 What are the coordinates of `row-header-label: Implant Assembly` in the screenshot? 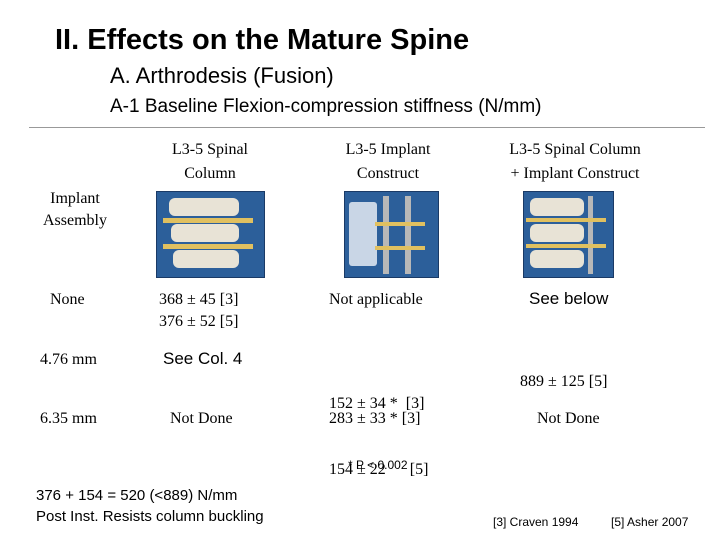 It's located at (75, 210).